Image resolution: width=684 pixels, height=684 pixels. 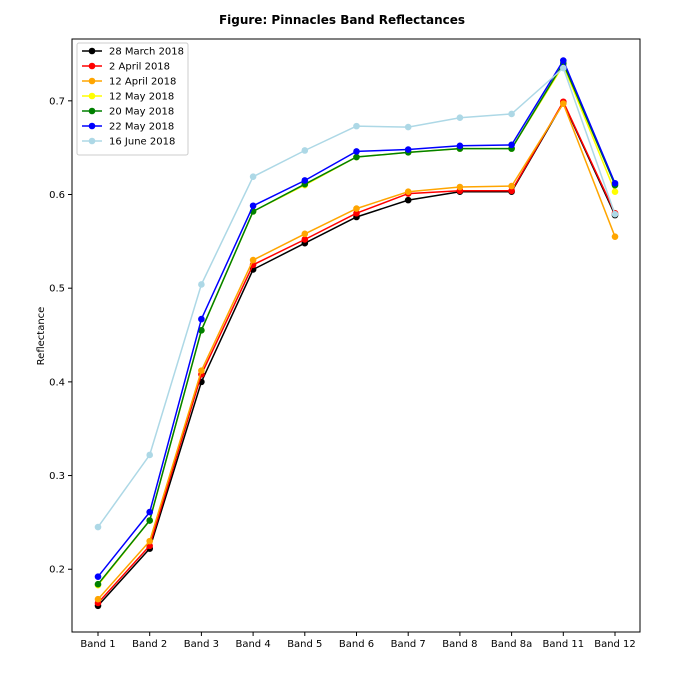 What do you see at coordinates (139, 67) in the screenshot?
I see `legend-label: 2 April 2018` at bounding box center [139, 67].